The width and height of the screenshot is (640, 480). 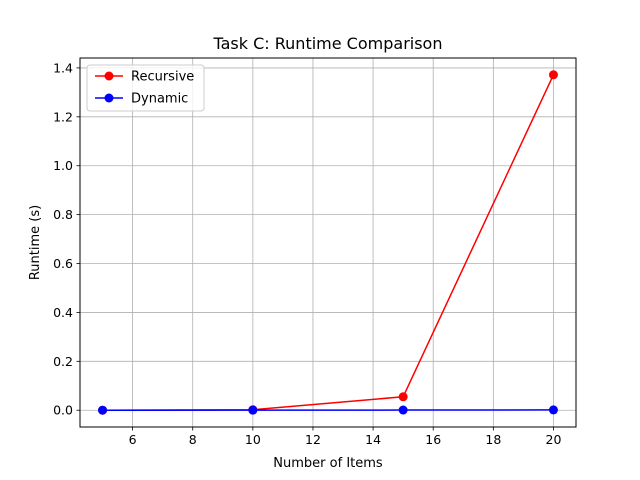 What do you see at coordinates (253, 439) in the screenshot?
I see `x-tick-label: 10` at bounding box center [253, 439].